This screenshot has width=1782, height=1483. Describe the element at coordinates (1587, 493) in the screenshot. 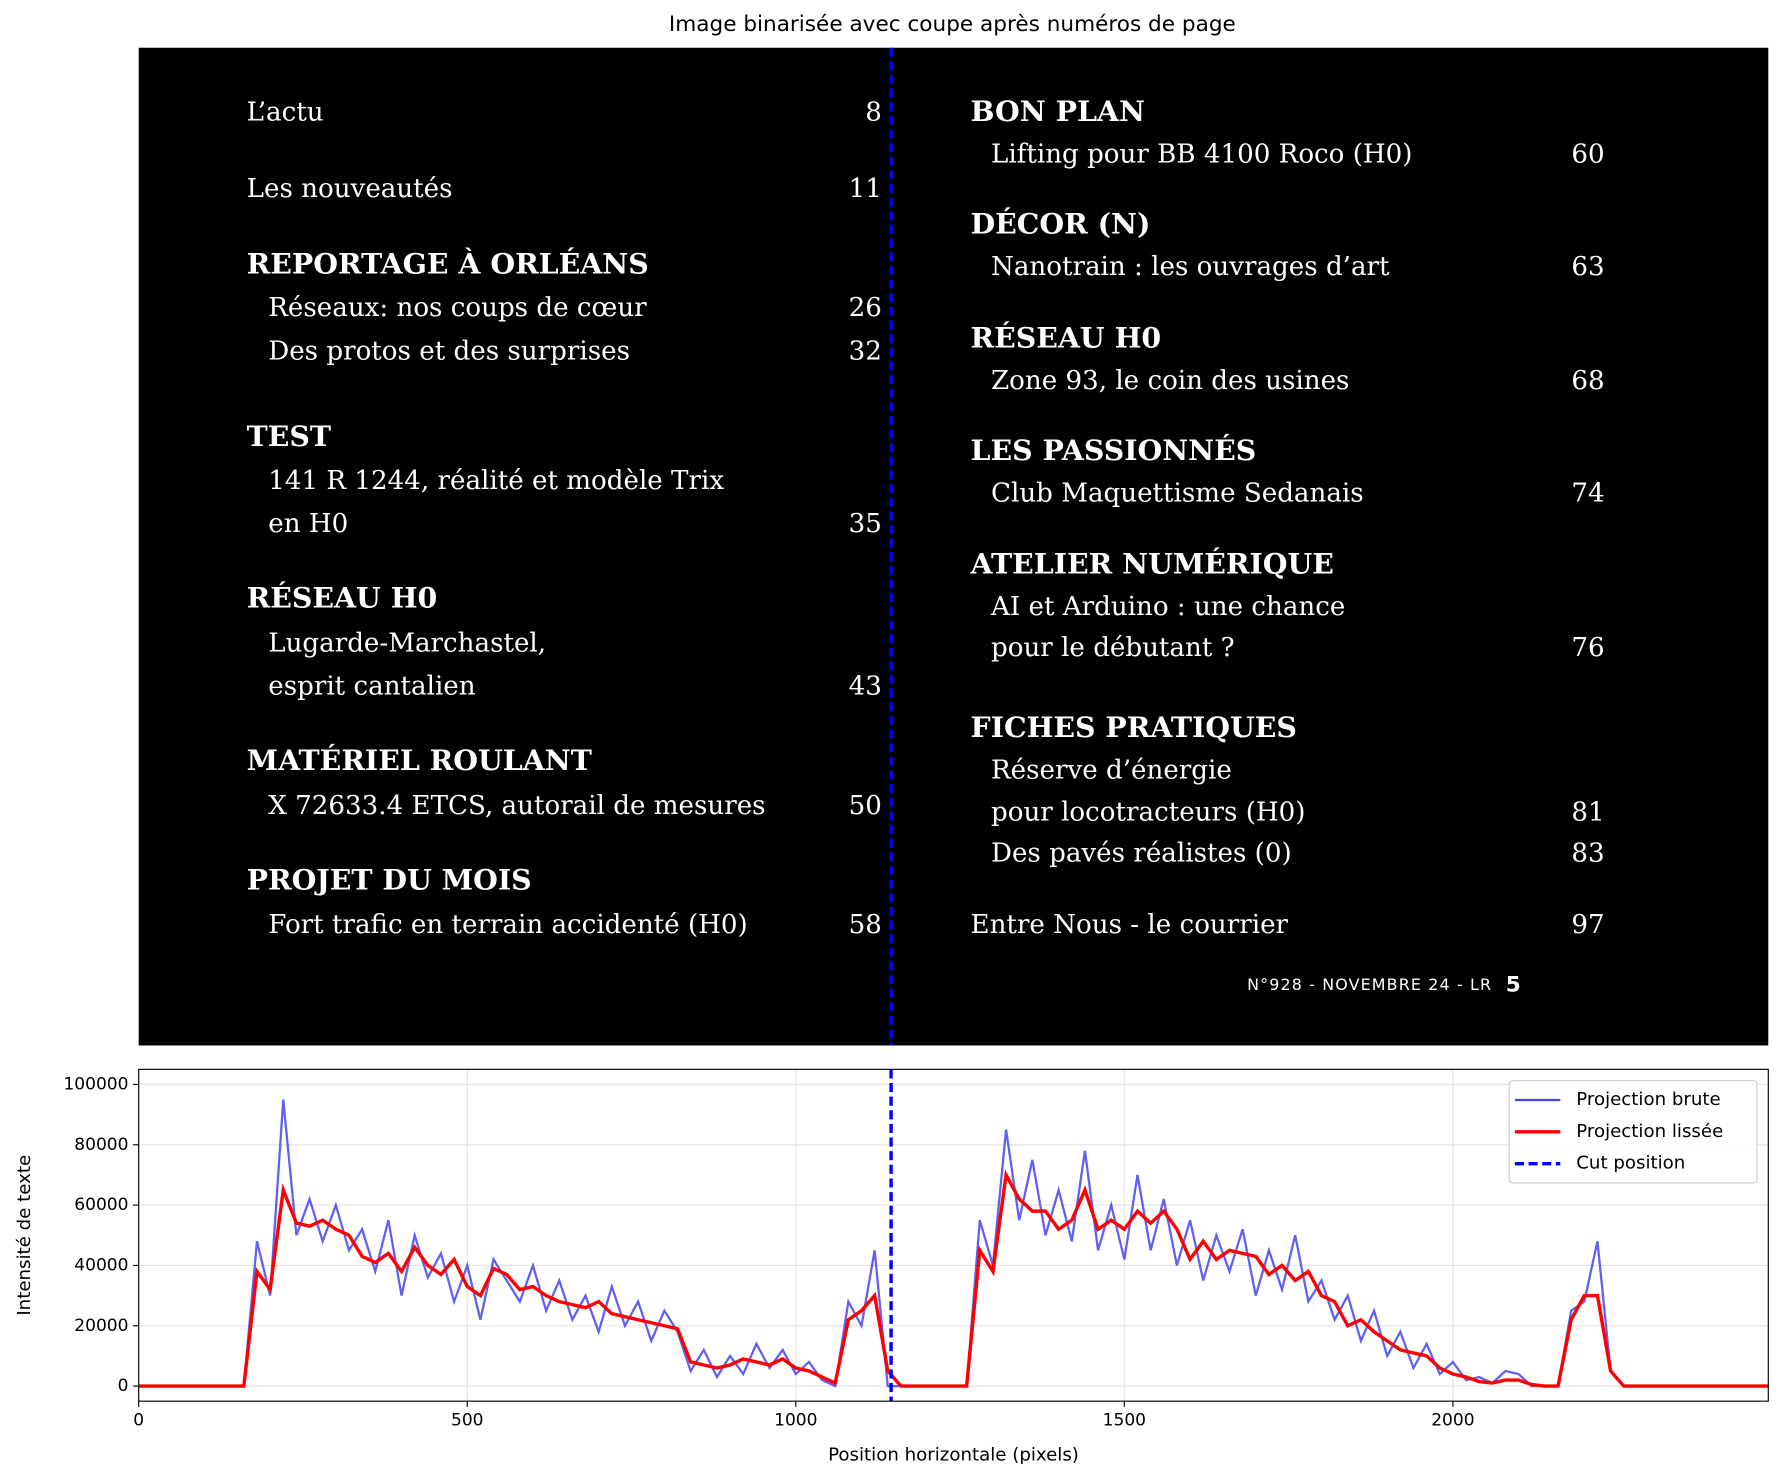

I see `toc-page: 74` at that location.